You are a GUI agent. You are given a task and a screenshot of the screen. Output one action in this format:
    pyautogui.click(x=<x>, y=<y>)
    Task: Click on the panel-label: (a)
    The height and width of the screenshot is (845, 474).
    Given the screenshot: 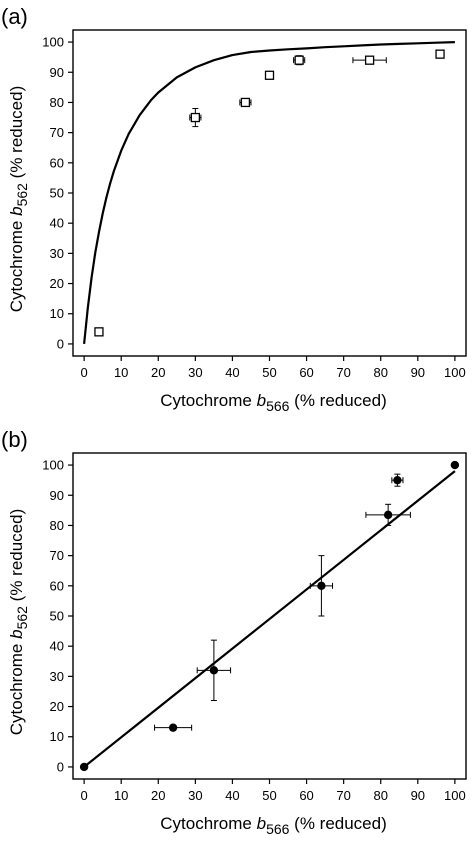 What is the action you would take?
    pyautogui.click(x=14, y=16)
    